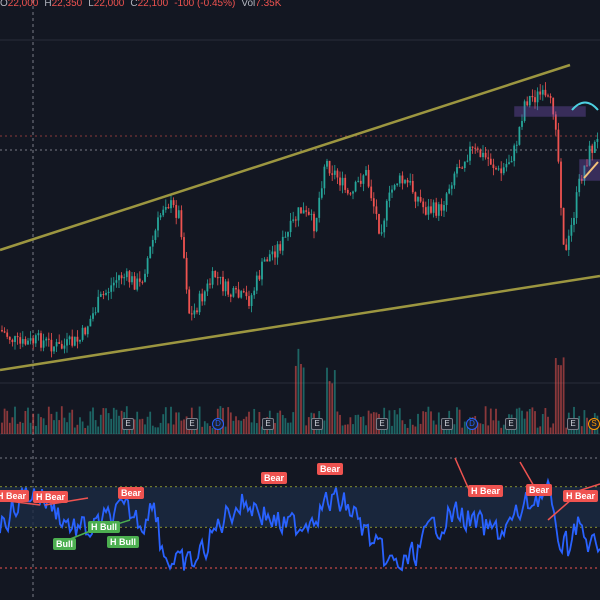 This screenshot has height=600, width=600. What do you see at coordinates (64, 544) in the screenshot?
I see `divergence-label: Bull` at bounding box center [64, 544].